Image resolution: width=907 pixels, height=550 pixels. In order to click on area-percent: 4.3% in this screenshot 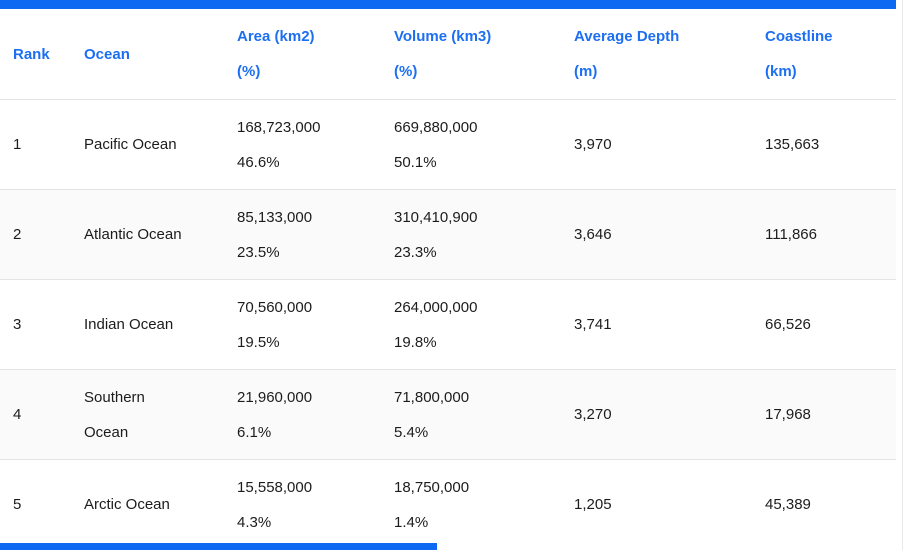, I will do `click(254, 522)`.